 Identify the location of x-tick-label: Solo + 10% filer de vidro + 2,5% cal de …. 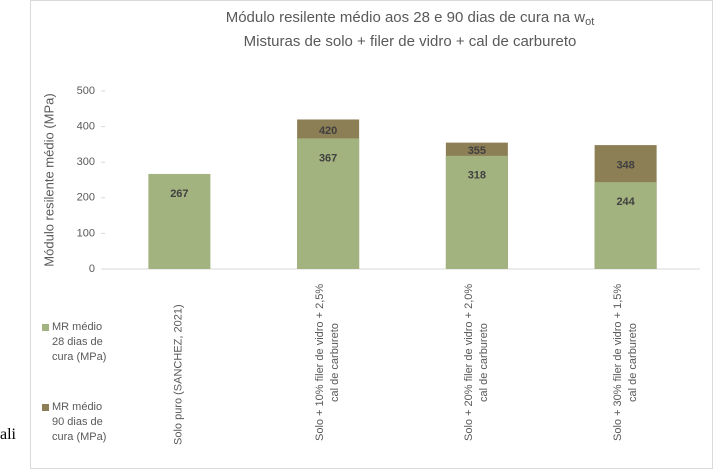
(328, 362).